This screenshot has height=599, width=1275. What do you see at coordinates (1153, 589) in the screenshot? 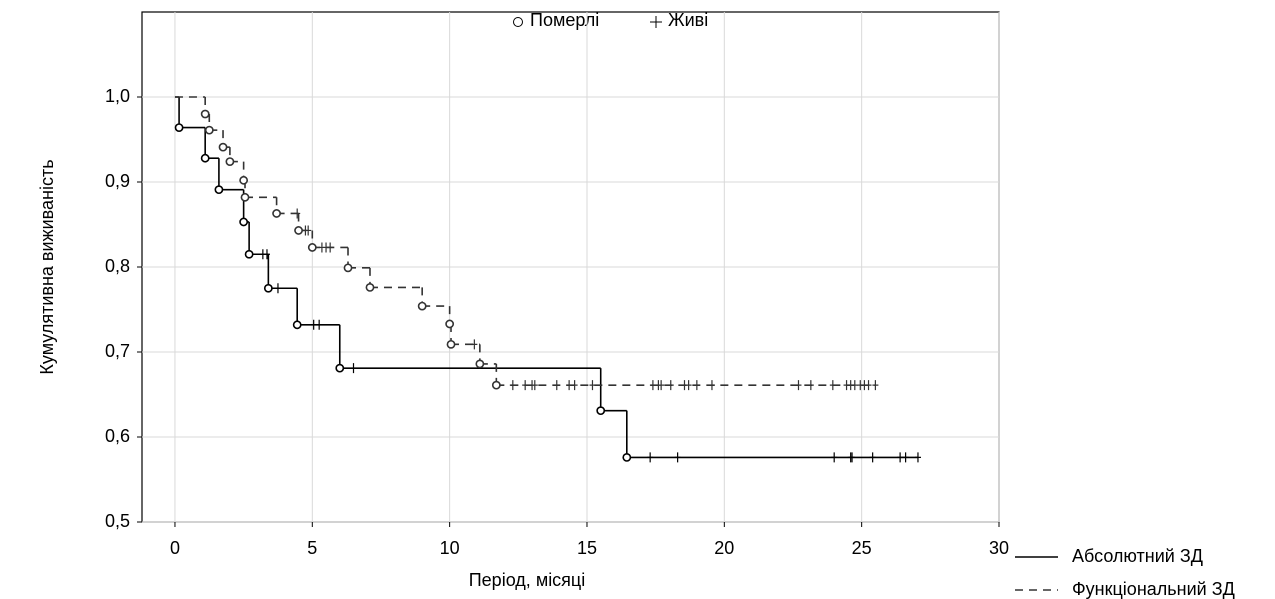
I see `legend-label: Функціональний ЗД` at bounding box center [1153, 589].